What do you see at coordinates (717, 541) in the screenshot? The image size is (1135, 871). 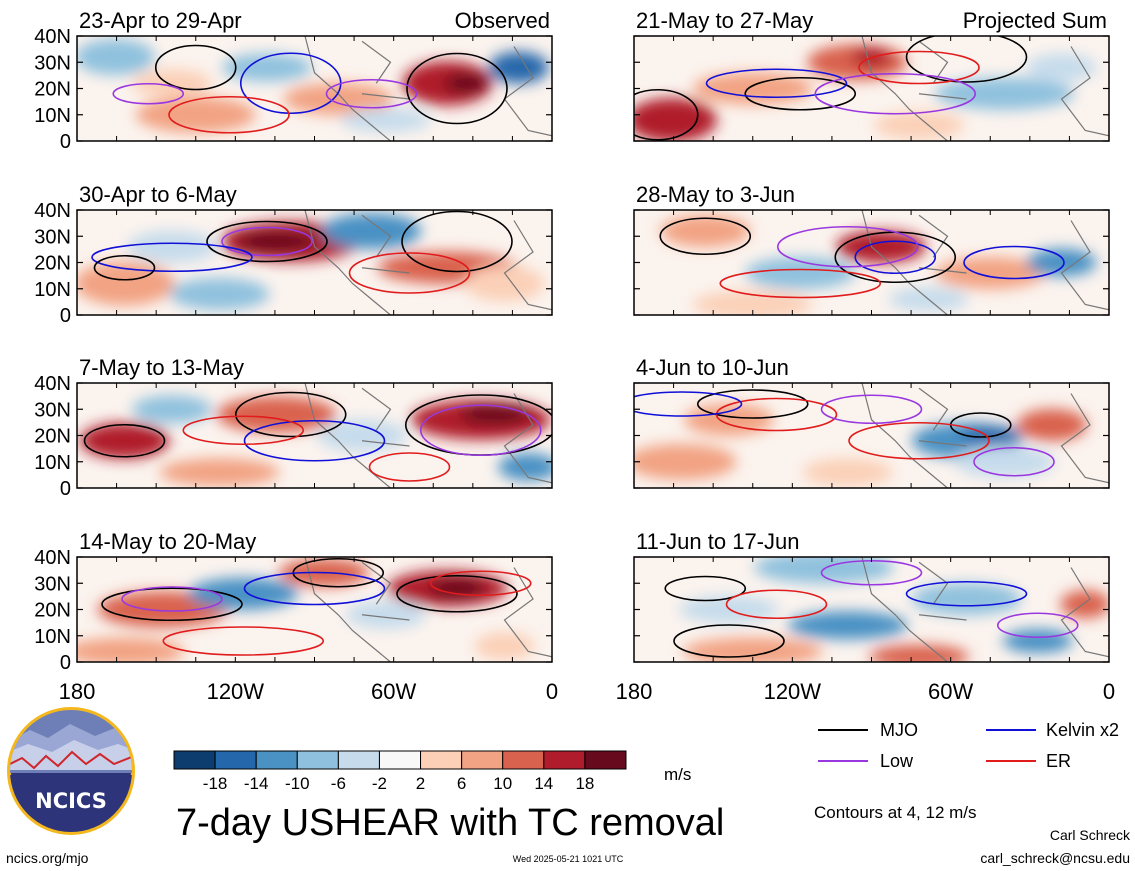 I see `panel-title: 11-Jun to 17-Jun` at bounding box center [717, 541].